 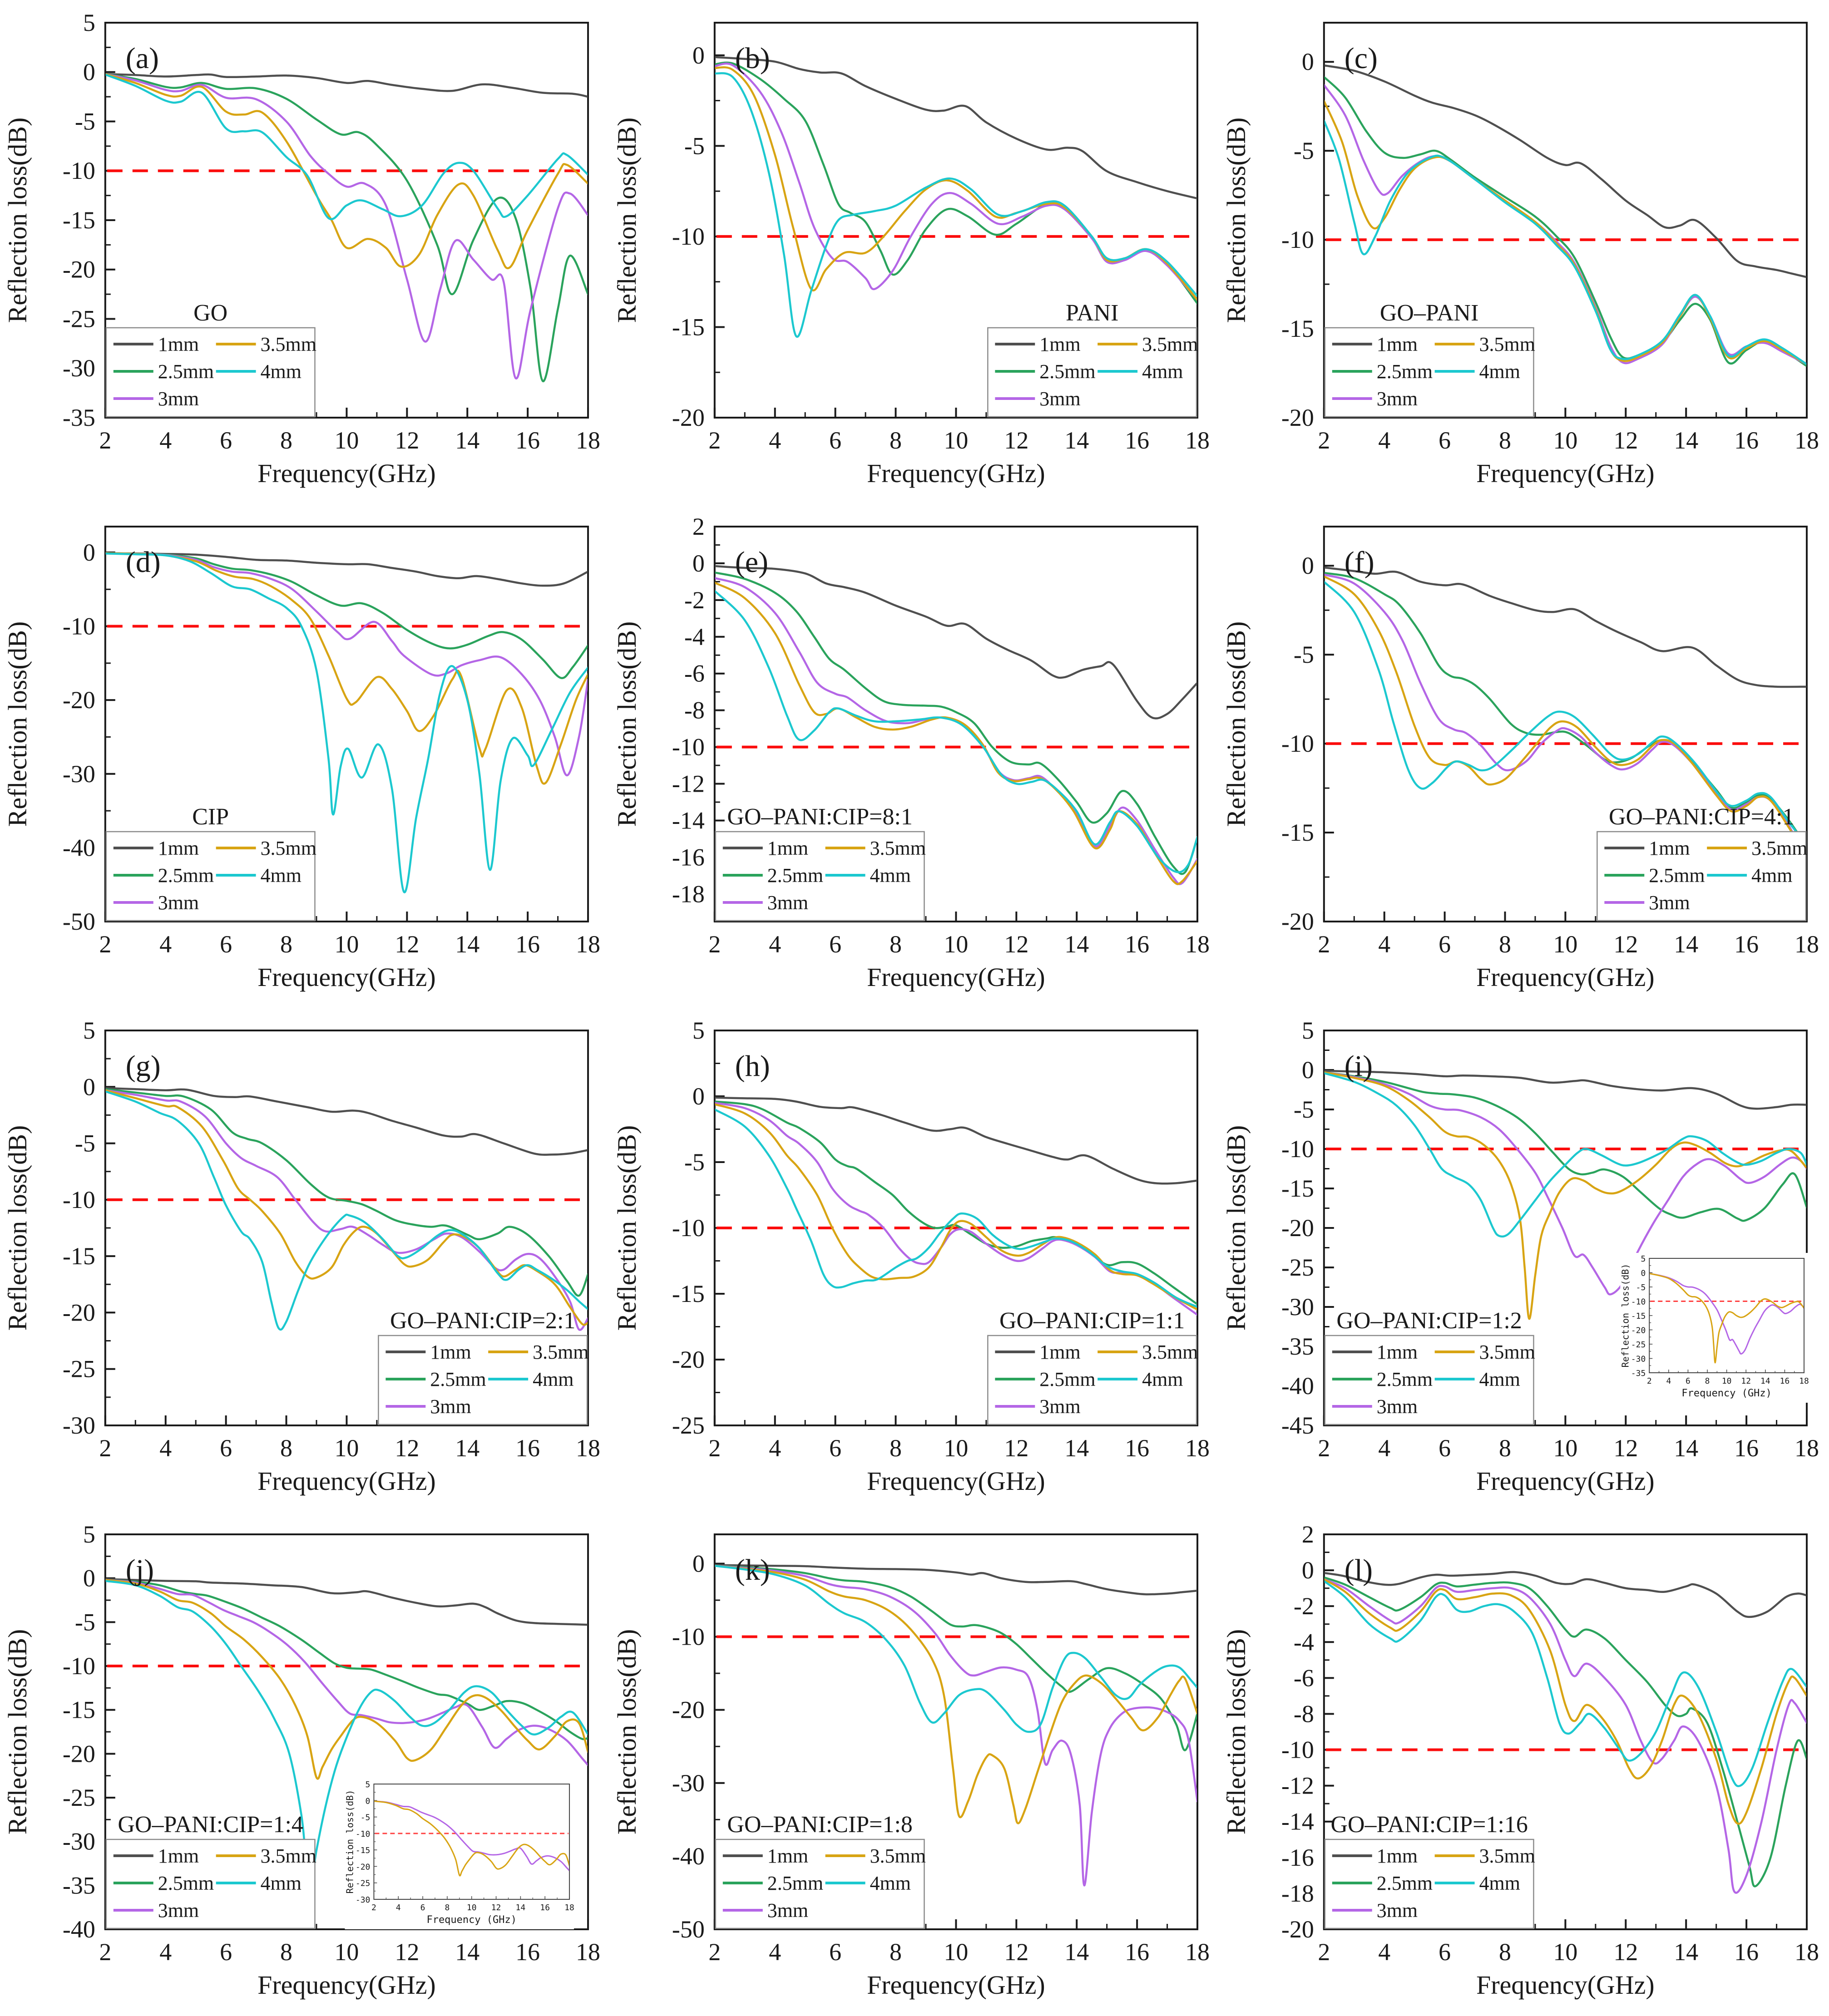 I want to click on panel-label: (h), so click(x=753, y=1066).